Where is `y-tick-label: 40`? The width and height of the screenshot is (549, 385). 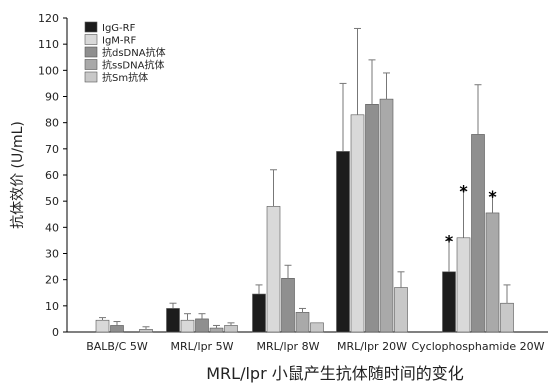
y-tick-label: 40 is located at coordinates (52, 227).